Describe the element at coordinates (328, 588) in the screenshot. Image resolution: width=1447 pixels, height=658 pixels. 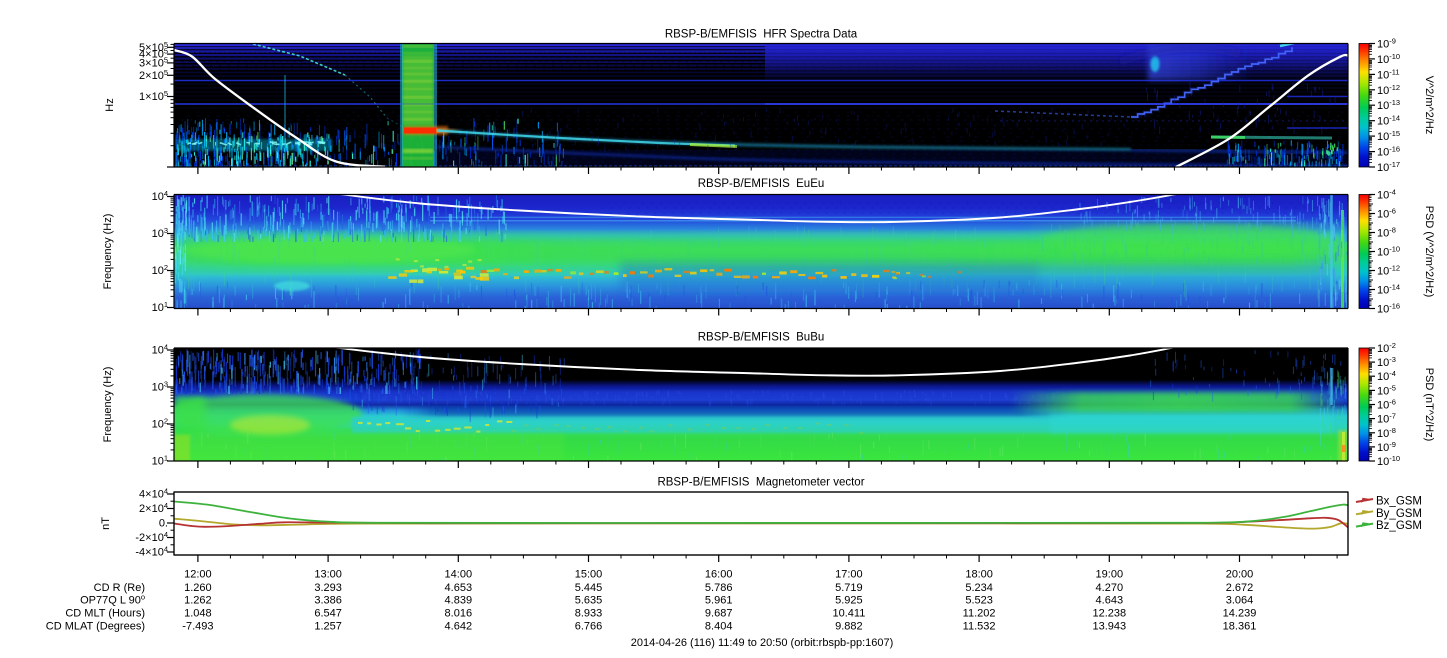
I see `svg-text: 3.293` at that location.